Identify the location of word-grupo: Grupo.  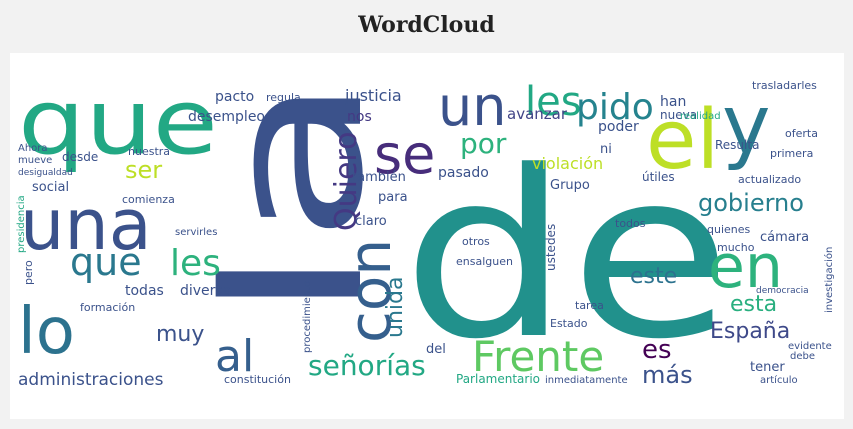
(570, 185).